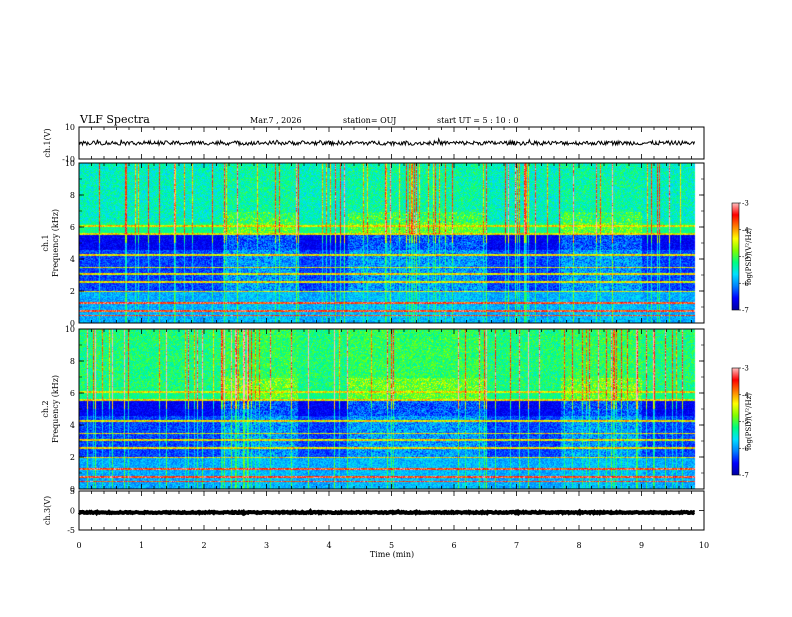  Describe the element at coordinates (55, 243) in the screenshot. I see `ch1-spectrogram-ylabel-frequency: Frequency (kHz)` at that location.